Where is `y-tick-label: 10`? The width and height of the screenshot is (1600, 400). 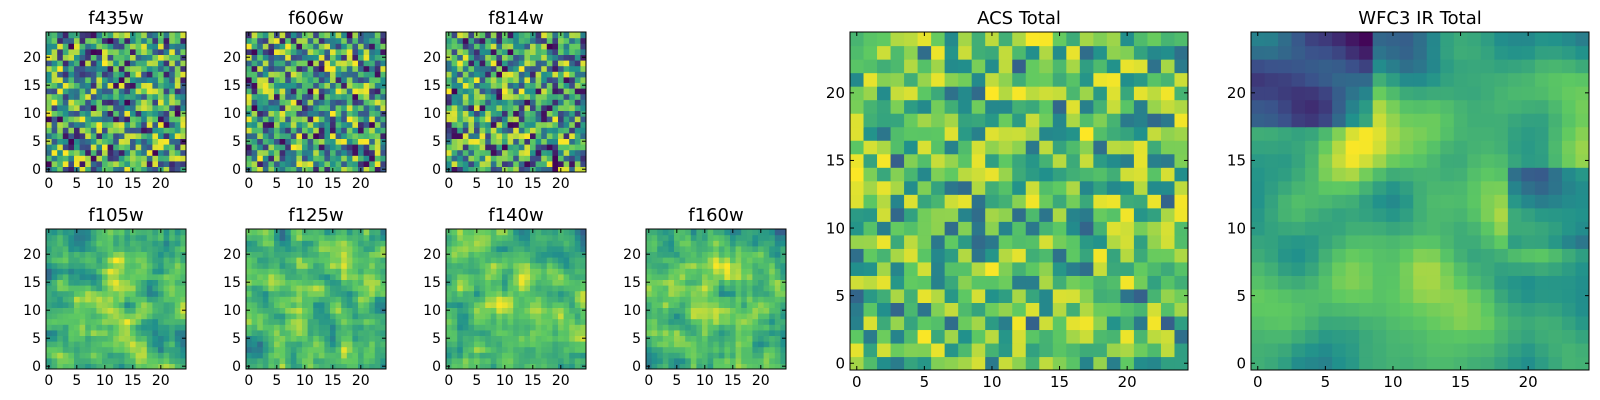 y-tick-label: 10 is located at coordinates (232, 311).